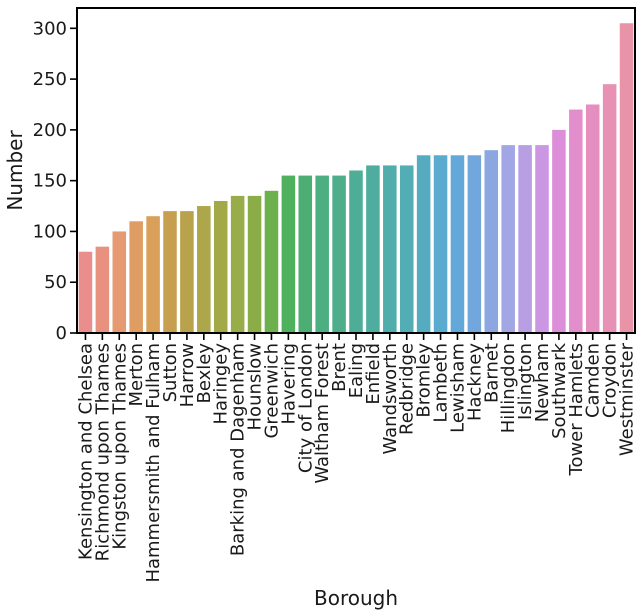 This screenshot has height=616, width=642. I want to click on x-tick-label: Hackney, so click(474, 382).